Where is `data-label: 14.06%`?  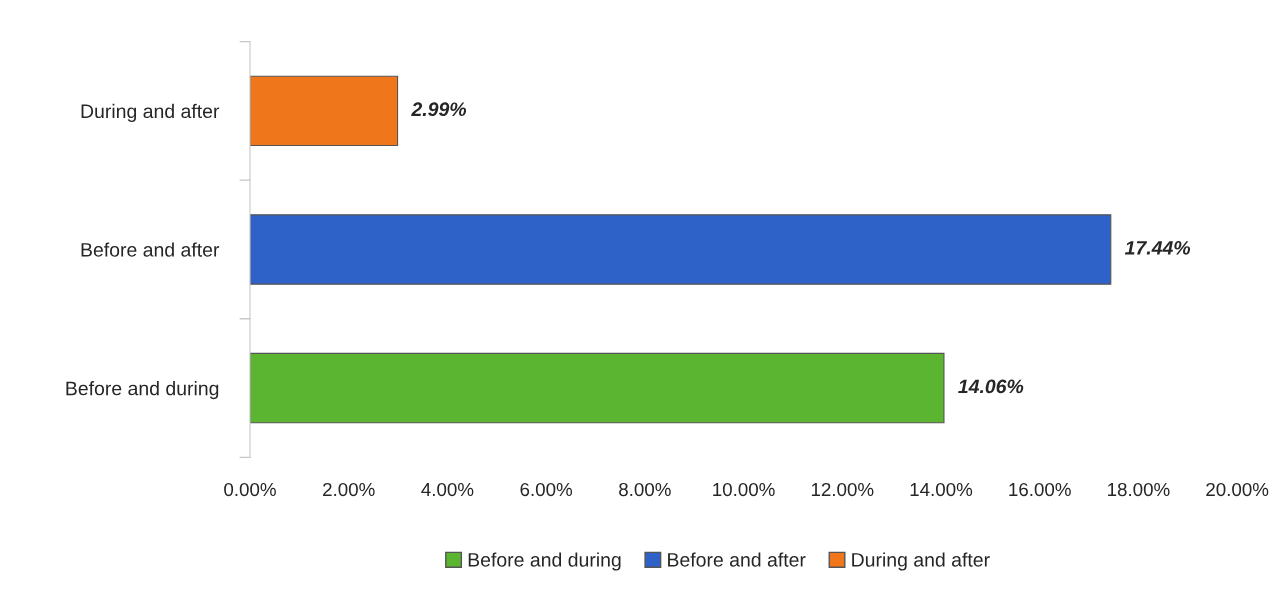 data-label: 14.06% is located at coordinates (991, 386).